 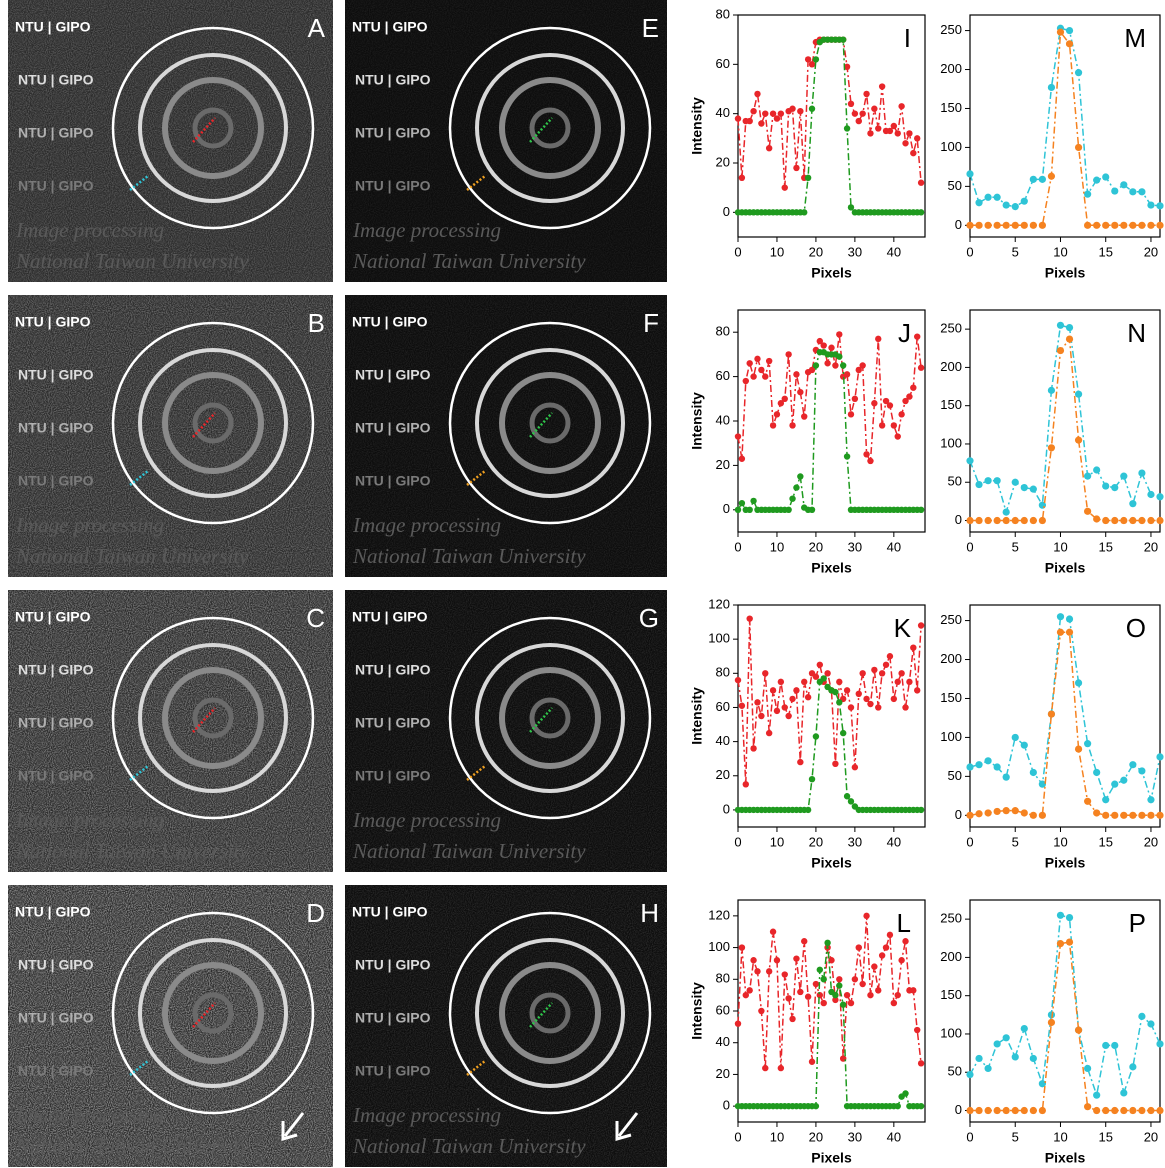 I want to click on y-tick-label: 120, so click(x=719, y=603).